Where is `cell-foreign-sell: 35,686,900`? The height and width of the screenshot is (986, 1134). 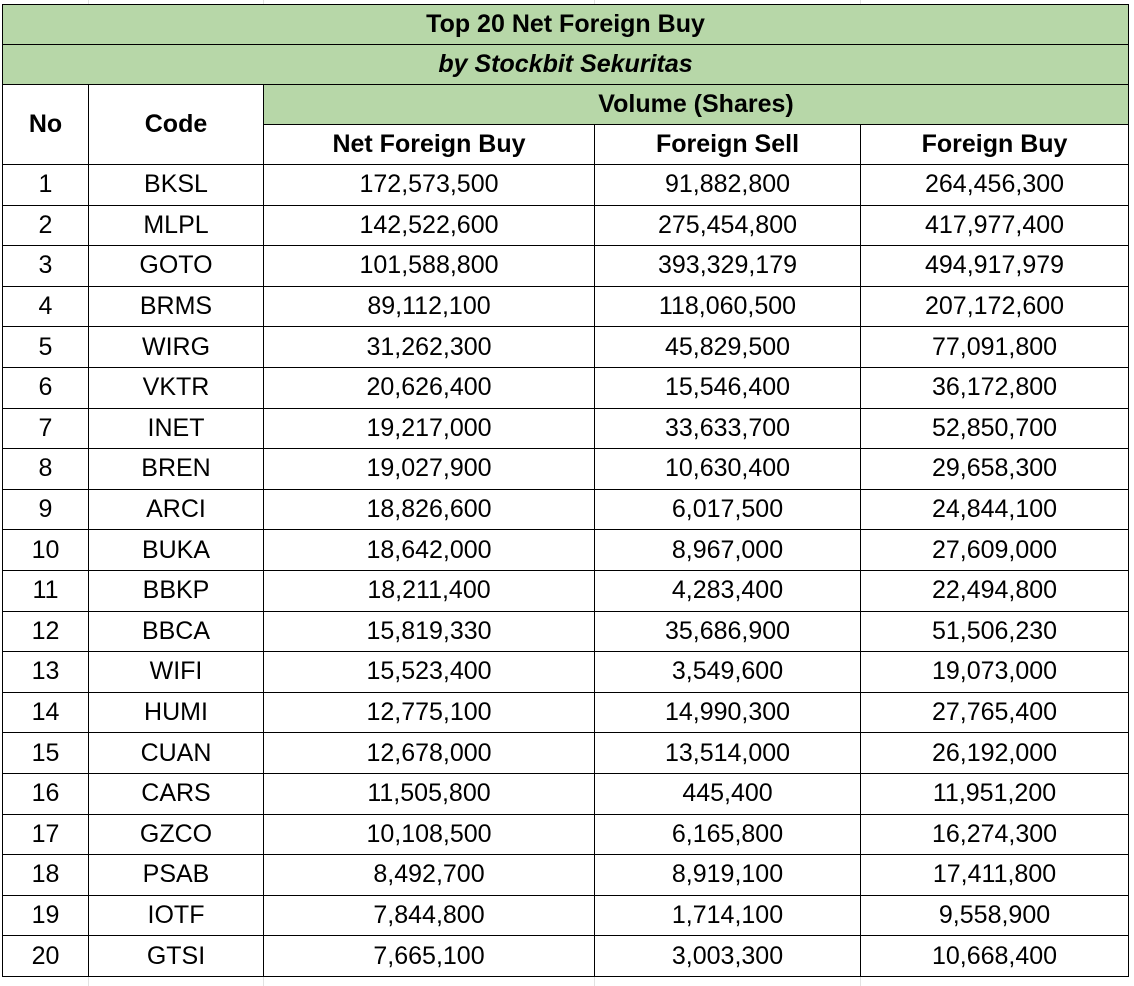
cell-foreign-sell: 35,686,900 is located at coordinates (727, 631).